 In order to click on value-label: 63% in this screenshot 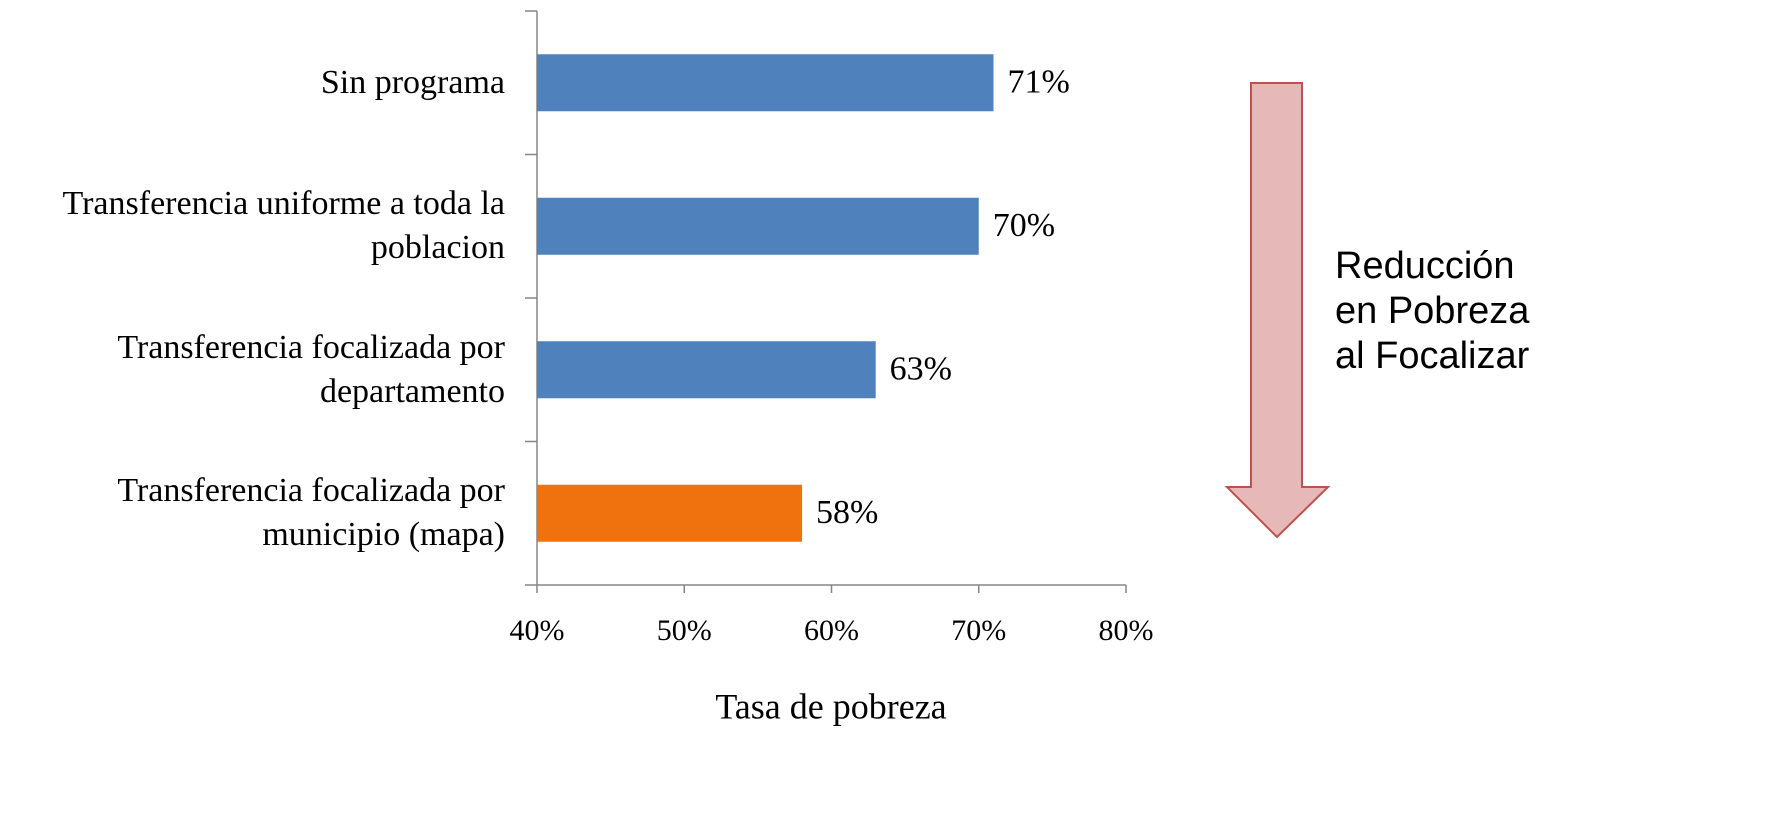, I will do `click(921, 369)`.